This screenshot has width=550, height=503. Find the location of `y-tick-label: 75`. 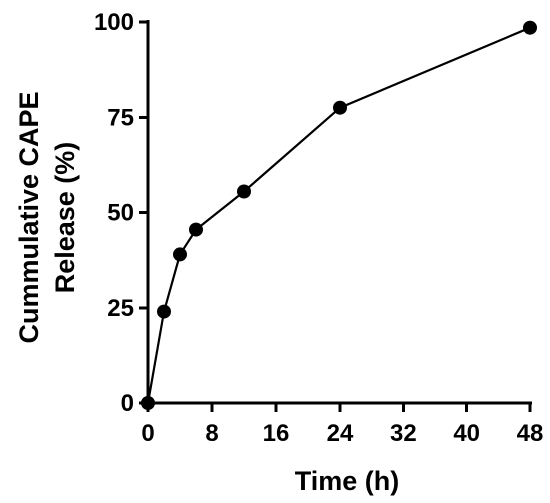

y-tick-label: 75 is located at coordinates (120, 117).